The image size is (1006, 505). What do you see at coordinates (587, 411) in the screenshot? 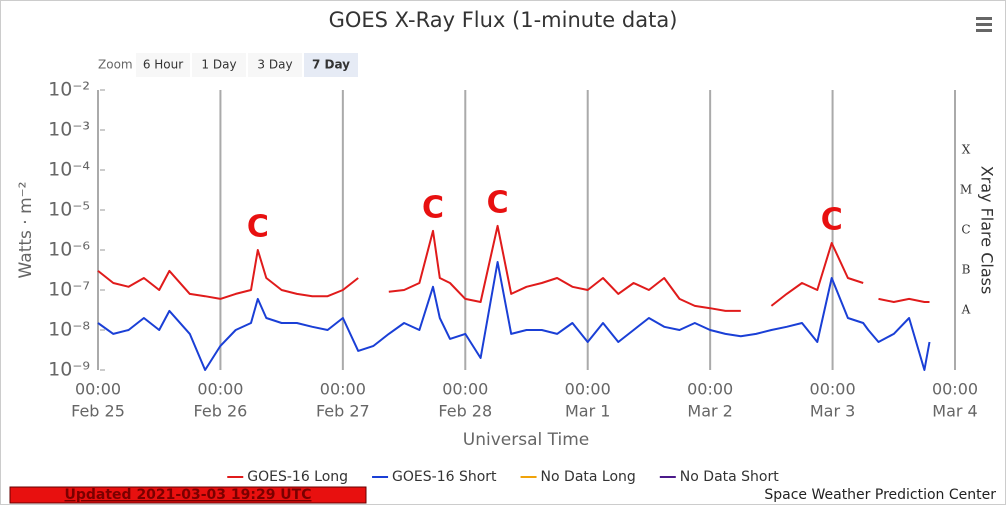
I see `x-tick-label: Mar 1` at bounding box center [587, 411].